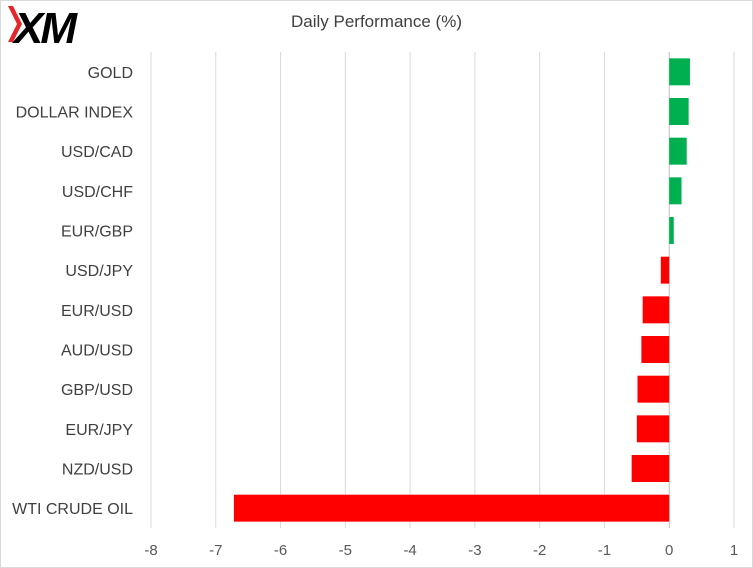  Describe the element at coordinates (669, 550) in the screenshot. I see `x-tick-label: 0` at that location.